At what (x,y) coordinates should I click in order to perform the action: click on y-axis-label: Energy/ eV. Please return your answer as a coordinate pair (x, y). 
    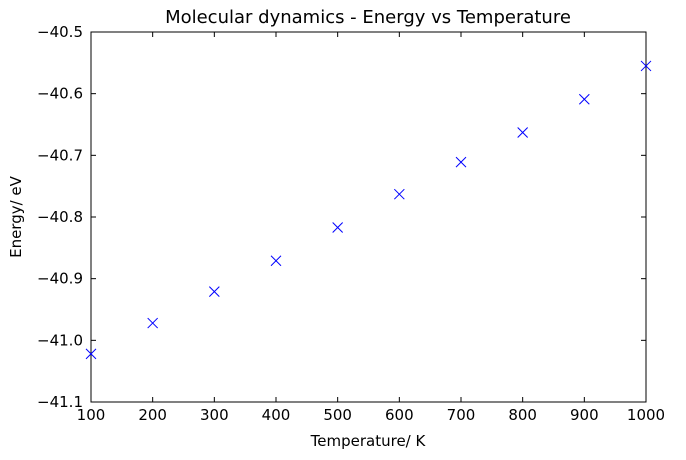
    Looking at the image, I should click on (16, 216).